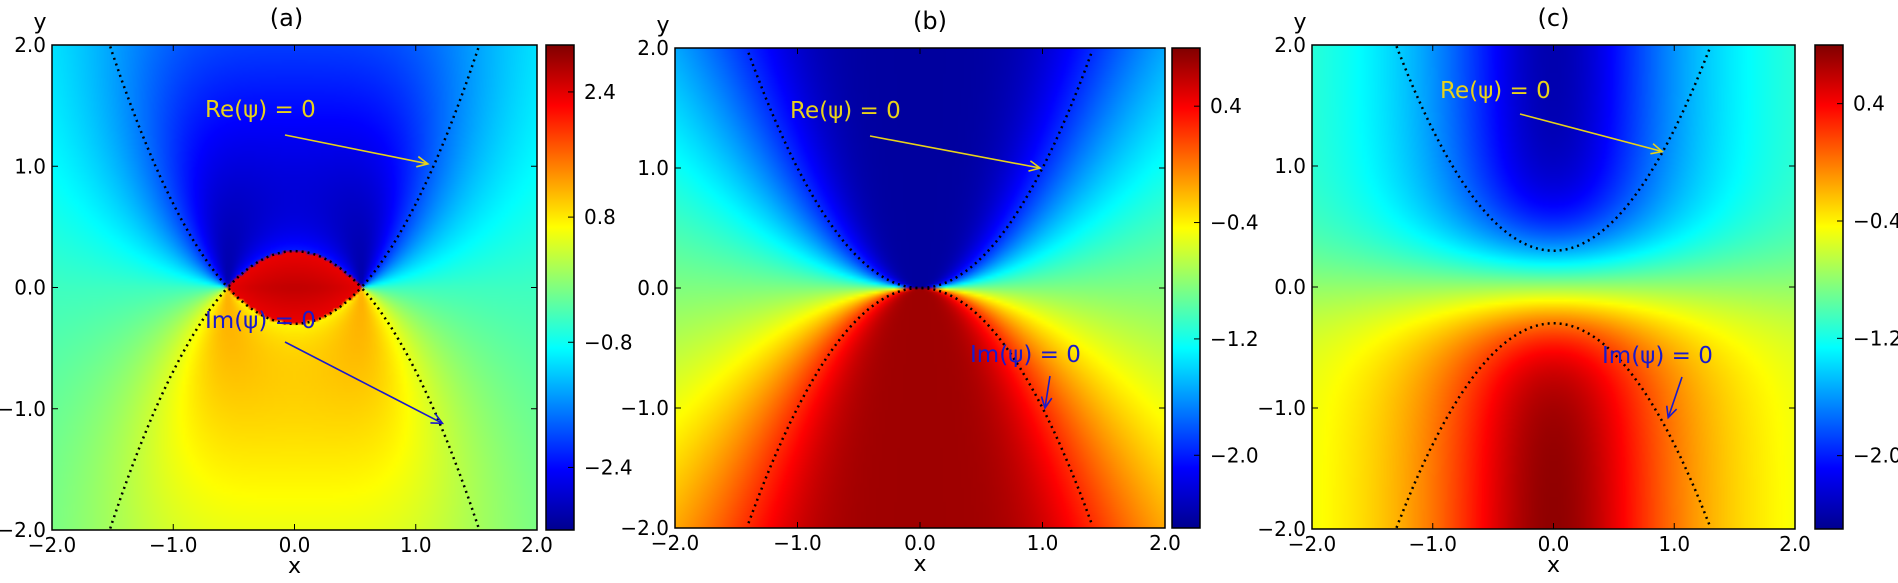  What do you see at coordinates (600, 92) in the screenshot?
I see `colorbar-tick-label: 2.4` at bounding box center [600, 92].